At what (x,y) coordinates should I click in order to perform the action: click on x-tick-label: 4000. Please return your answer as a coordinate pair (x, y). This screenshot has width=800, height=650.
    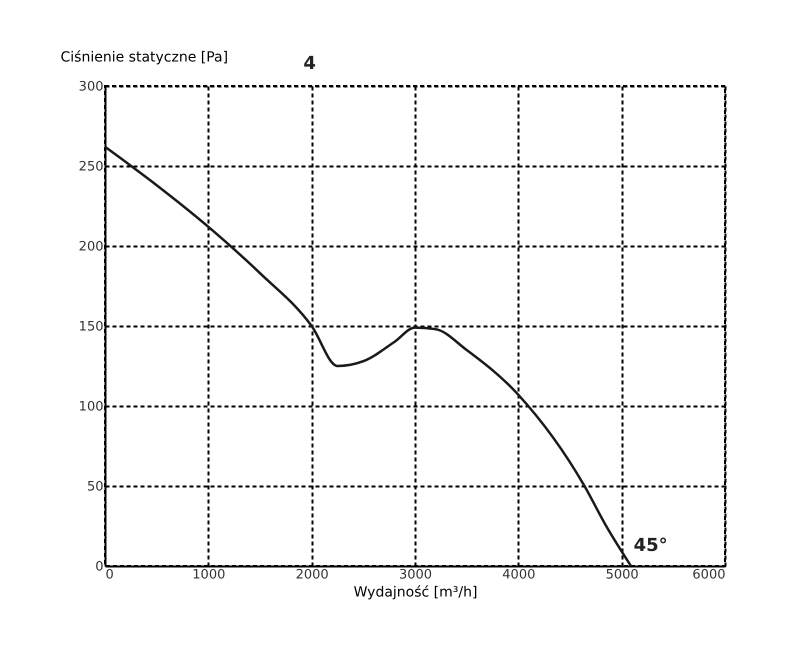
    Looking at the image, I should click on (519, 575).